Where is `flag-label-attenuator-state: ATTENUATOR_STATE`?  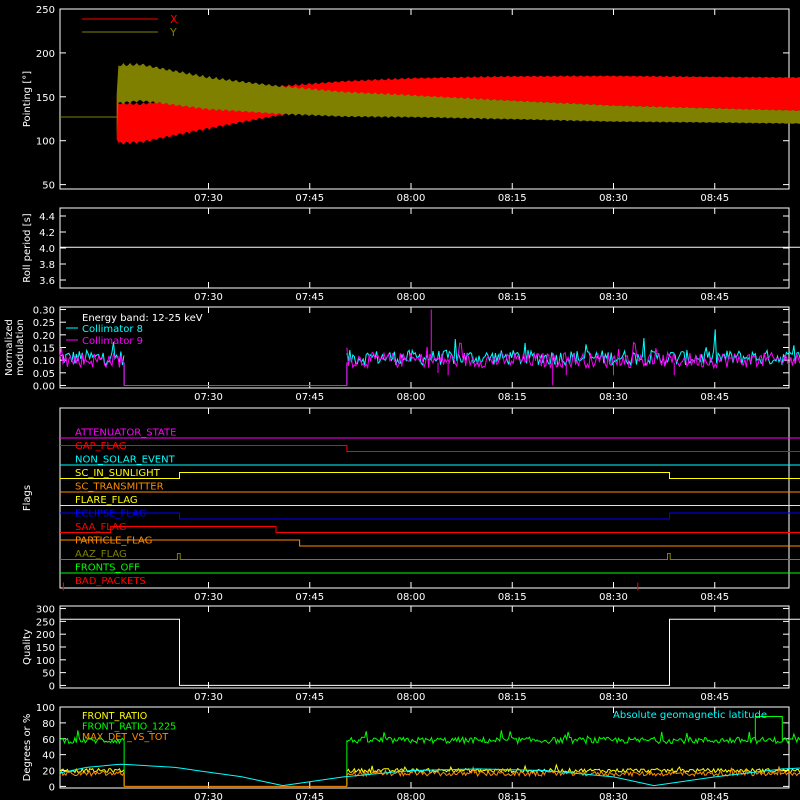
flag-label-attenuator-state: ATTENUATOR_STATE is located at coordinates (125, 433).